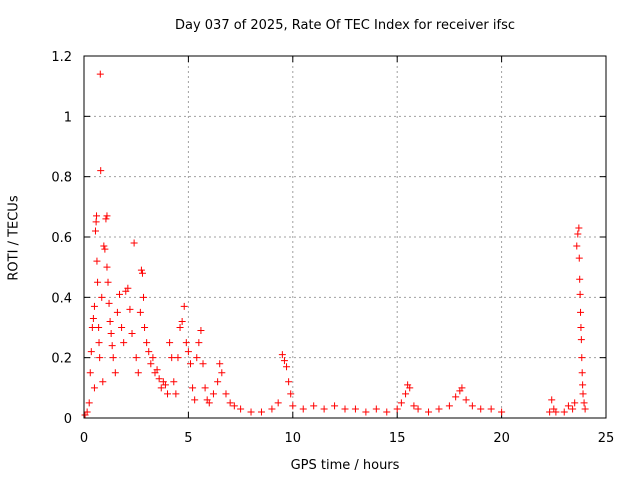 The image size is (640, 484). What do you see at coordinates (68, 117) in the screenshot?
I see `y-tick-label: 1` at bounding box center [68, 117].